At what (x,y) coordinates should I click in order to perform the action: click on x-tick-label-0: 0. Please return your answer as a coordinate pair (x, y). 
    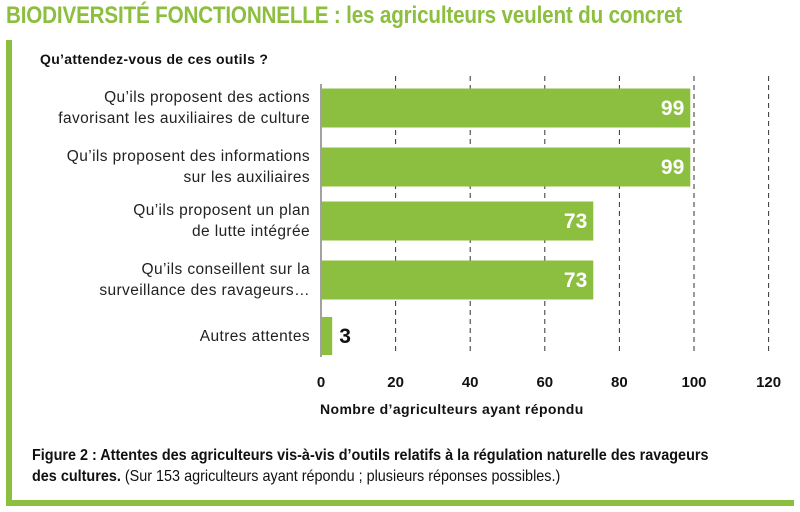
    Looking at the image, I should click on (321, 382).